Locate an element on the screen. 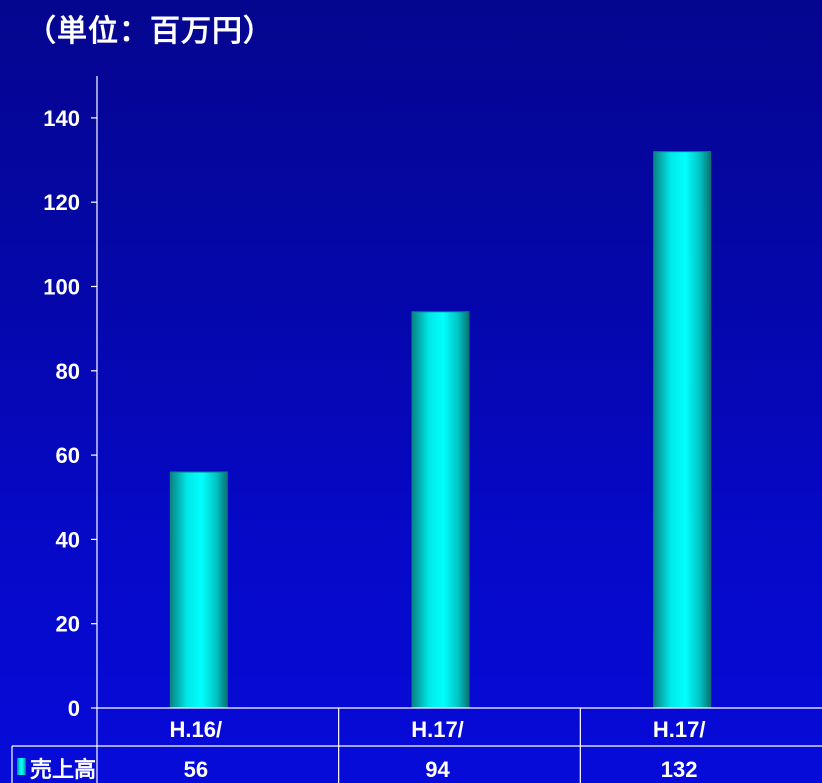 The height and width of the screenshot is (783, 822). data-table-value: 132 is located at coordinates (679, 769).